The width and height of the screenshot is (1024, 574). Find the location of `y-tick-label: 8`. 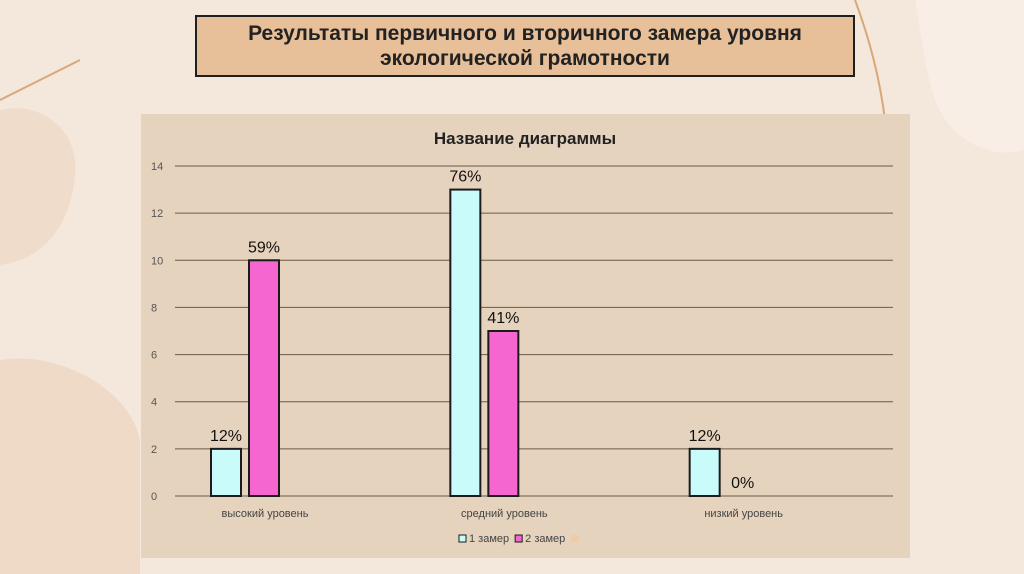

y-tick-label: 8 is located at coordinates (154, 308).